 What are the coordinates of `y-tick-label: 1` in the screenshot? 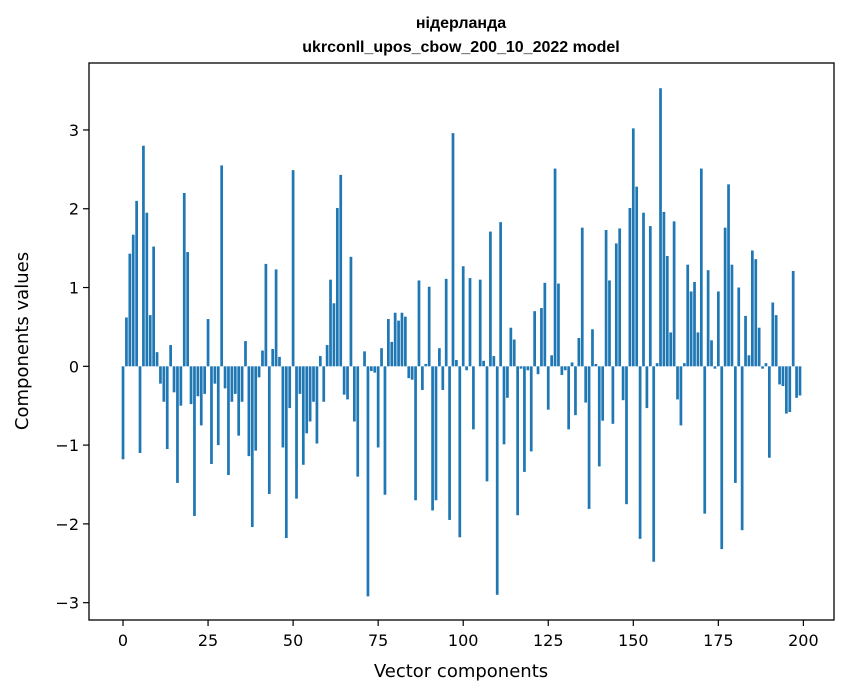 It's located at (74, 288).